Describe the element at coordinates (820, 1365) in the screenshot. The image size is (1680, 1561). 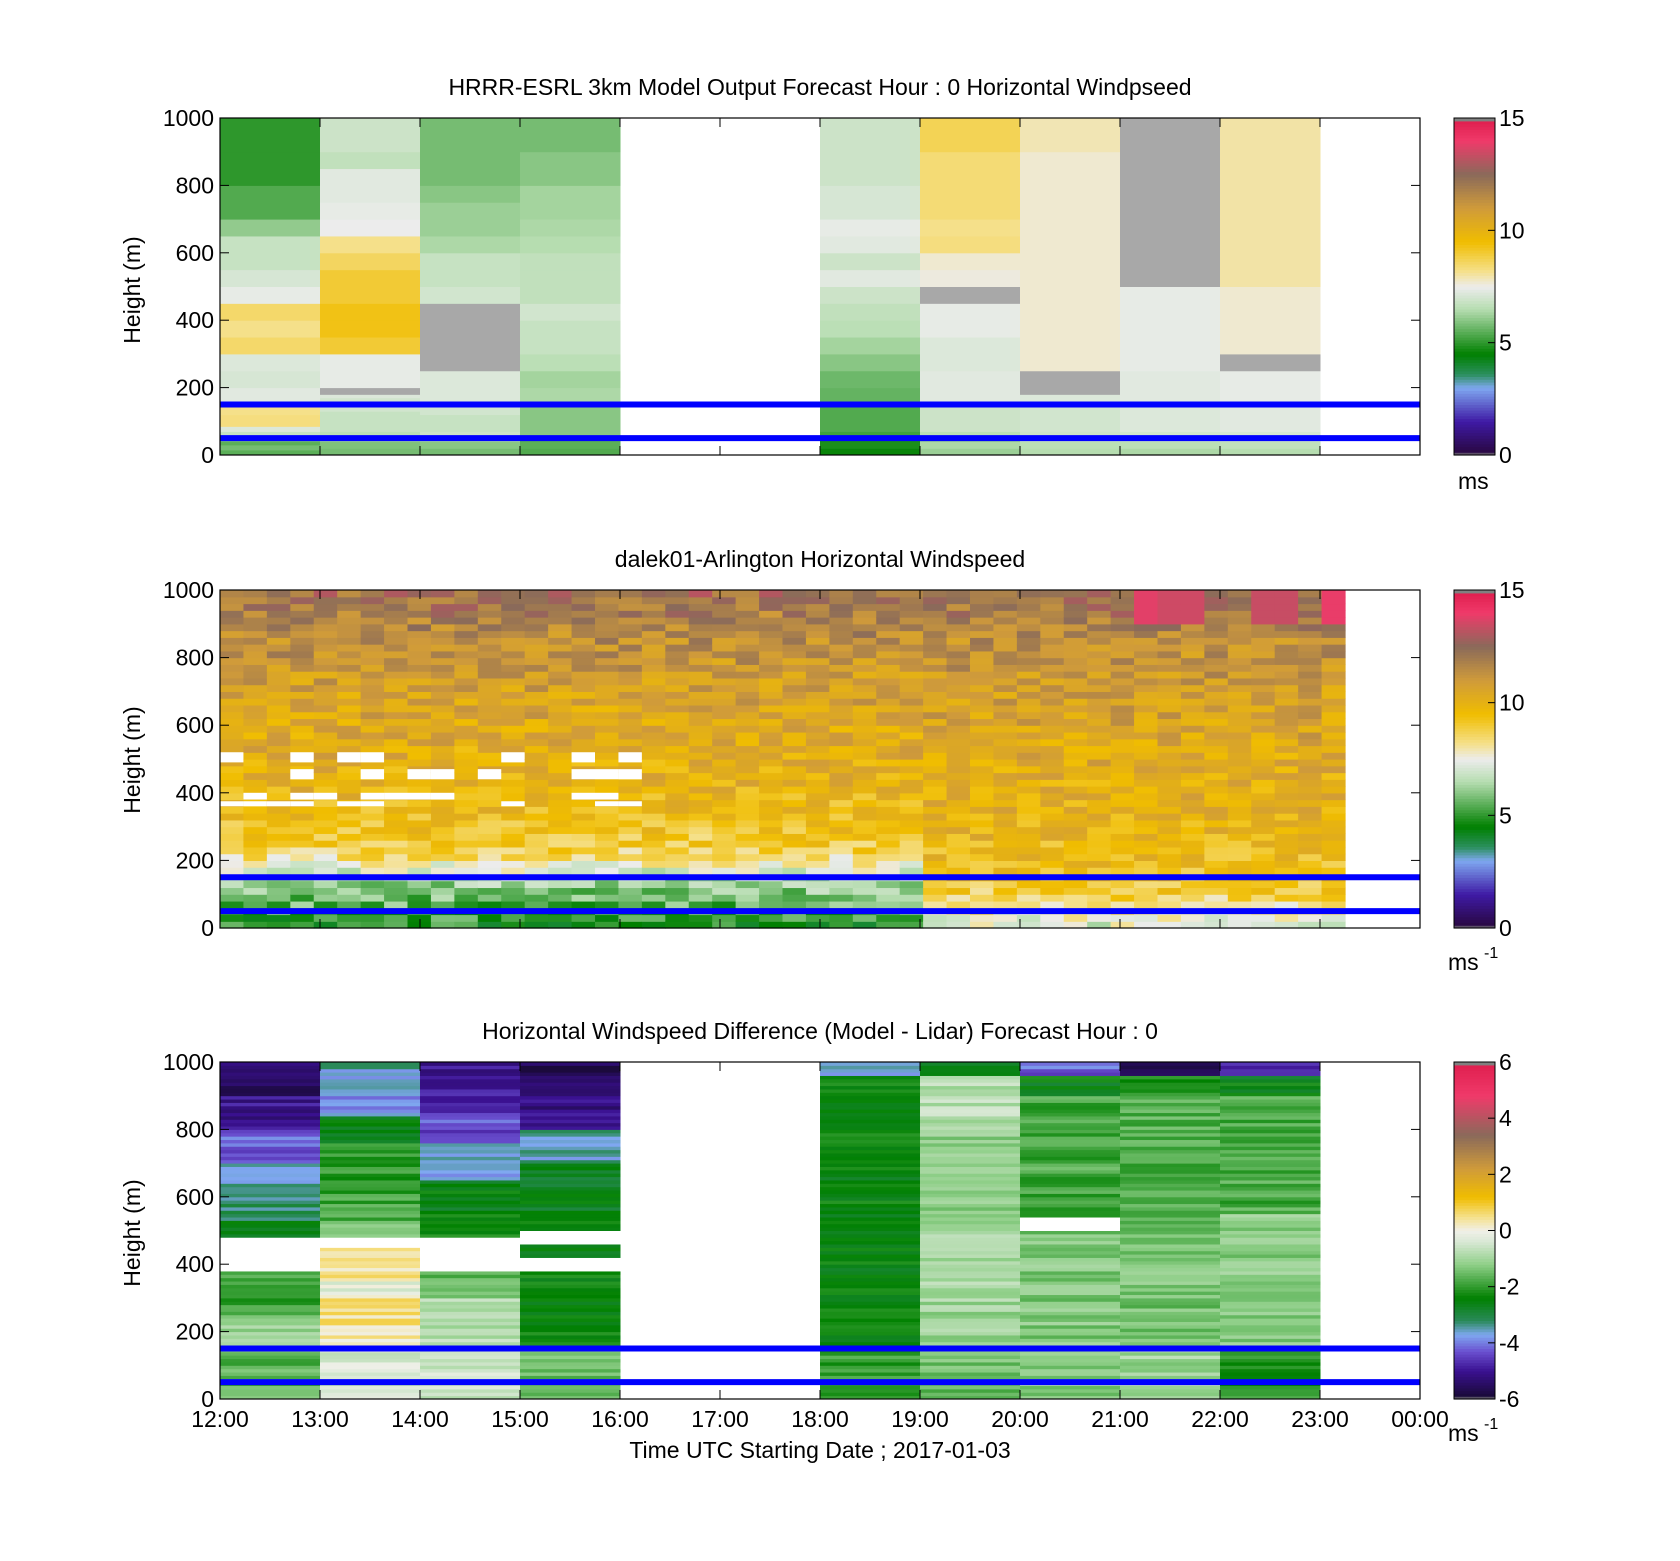
I see `reference-lines` at that location.